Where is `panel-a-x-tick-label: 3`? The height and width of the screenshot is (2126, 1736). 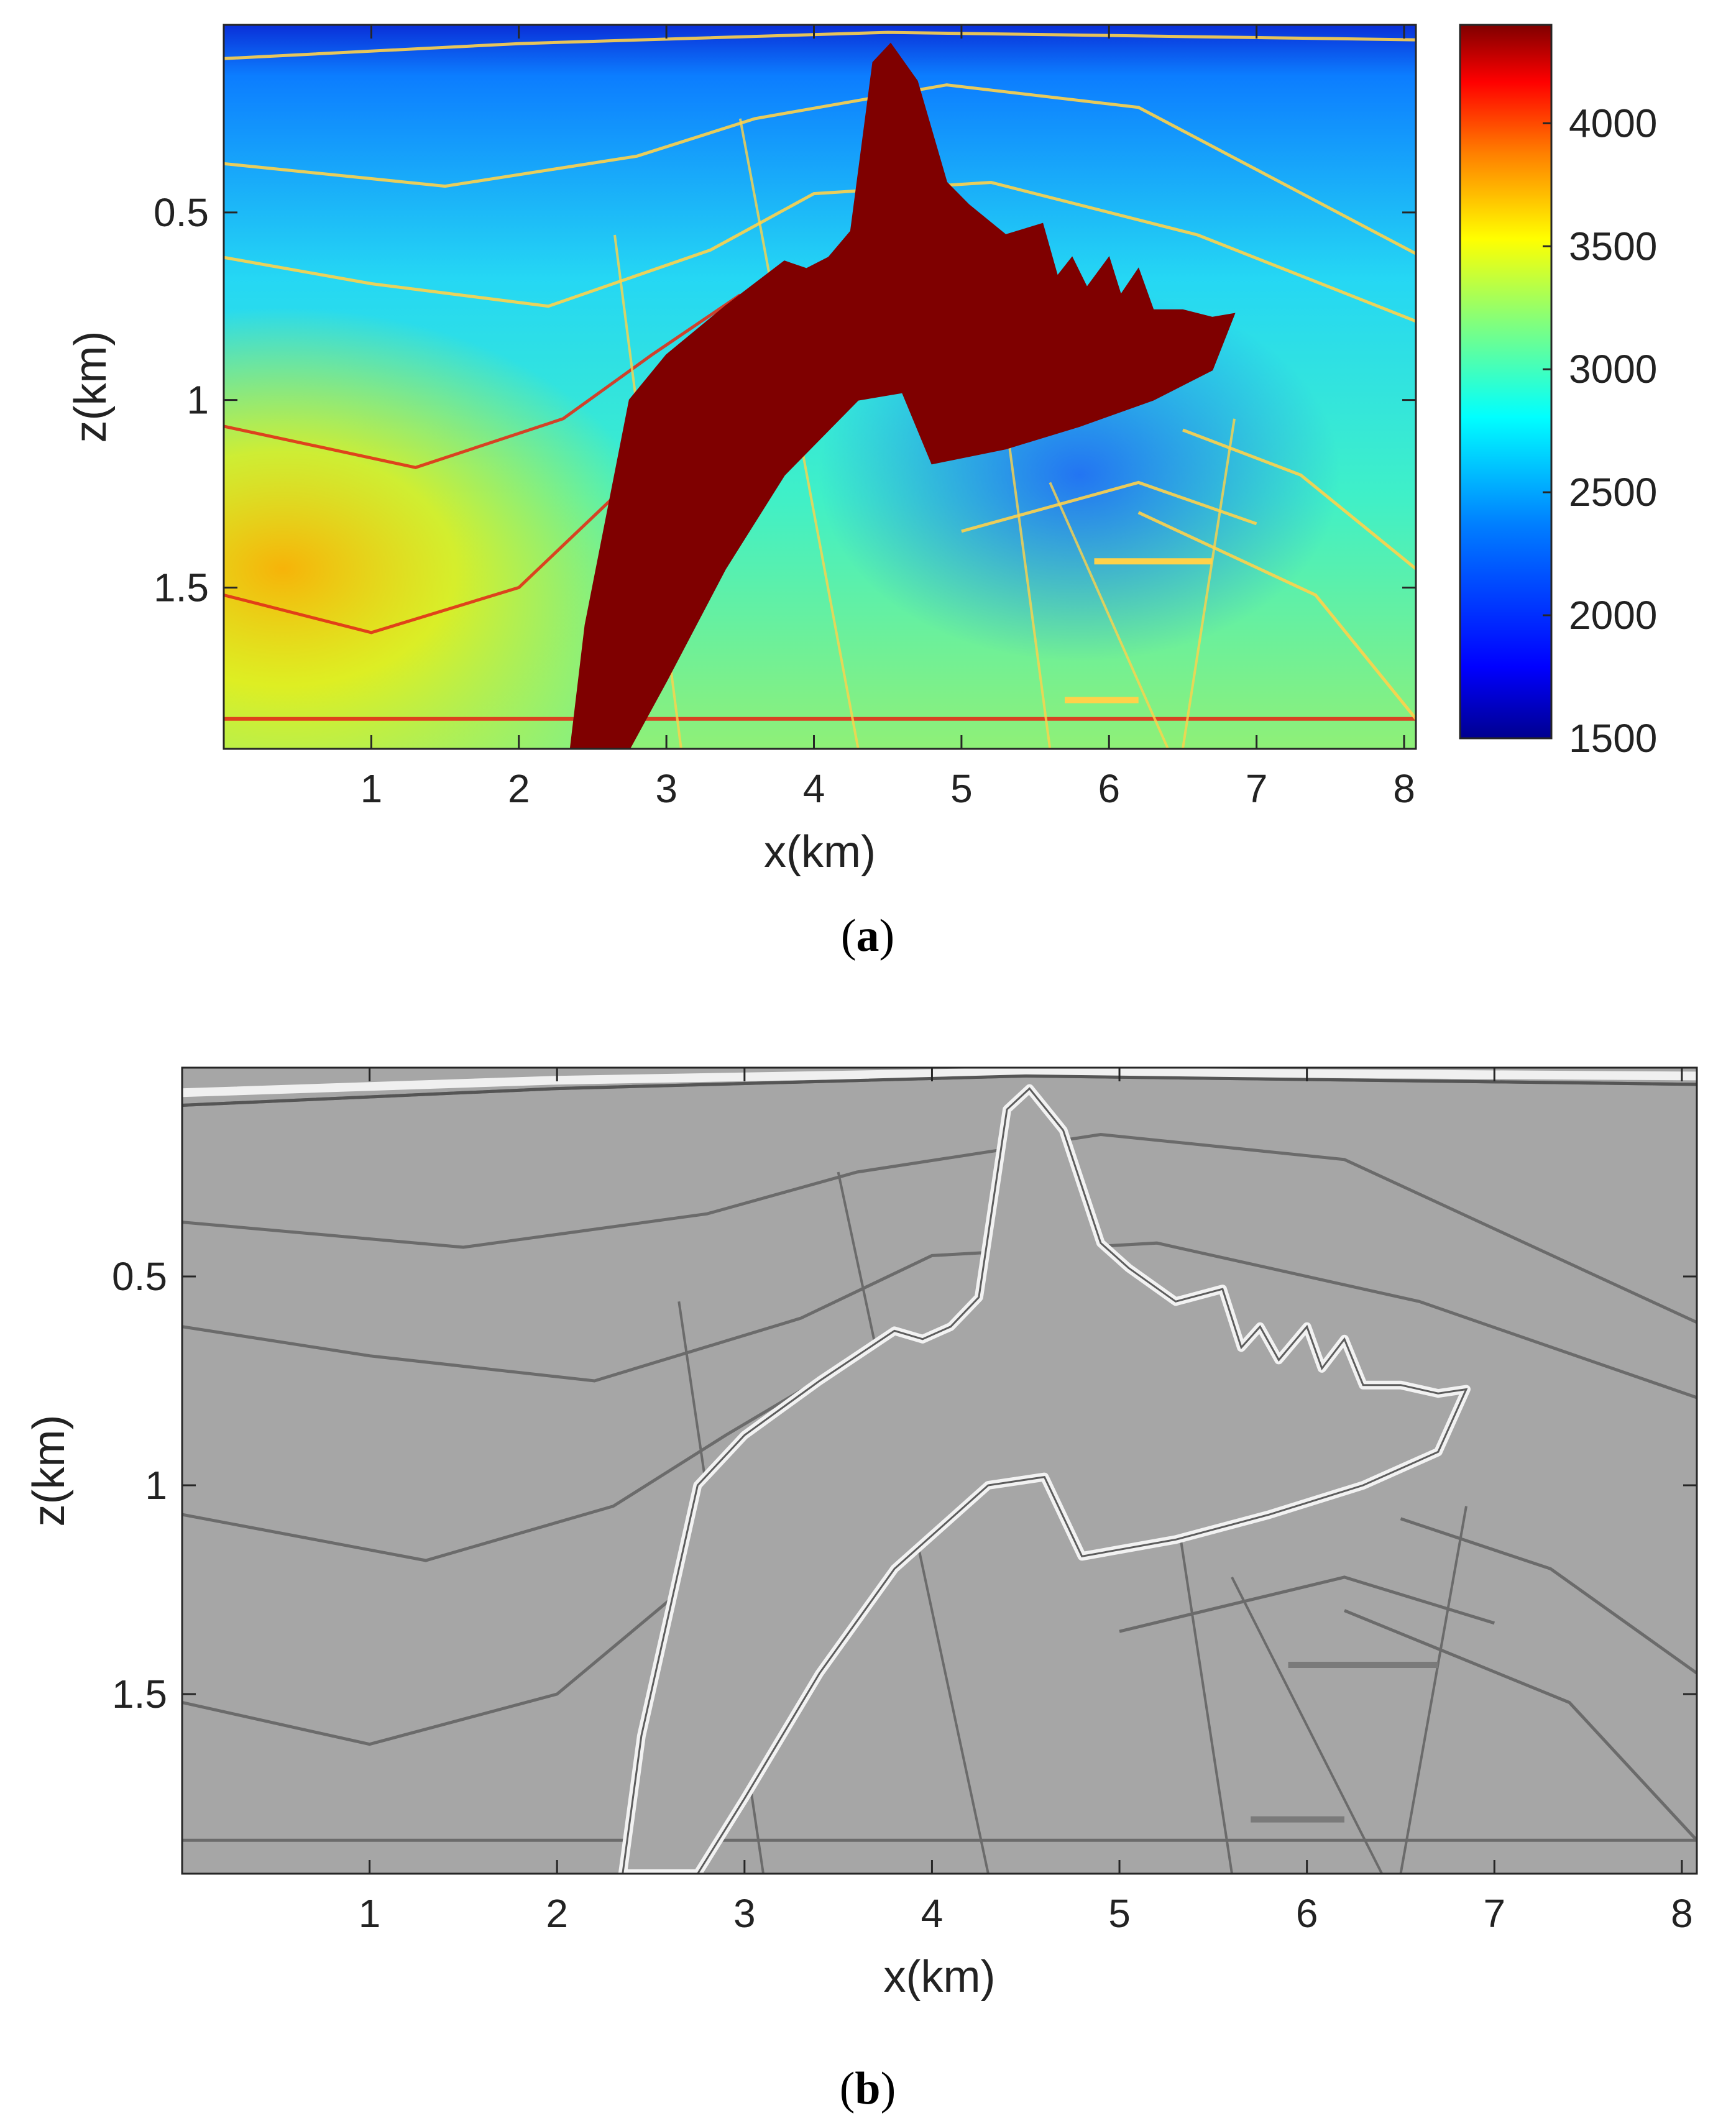
panel-a-x-tick-label: 3 is located at coordinates (666, 788).